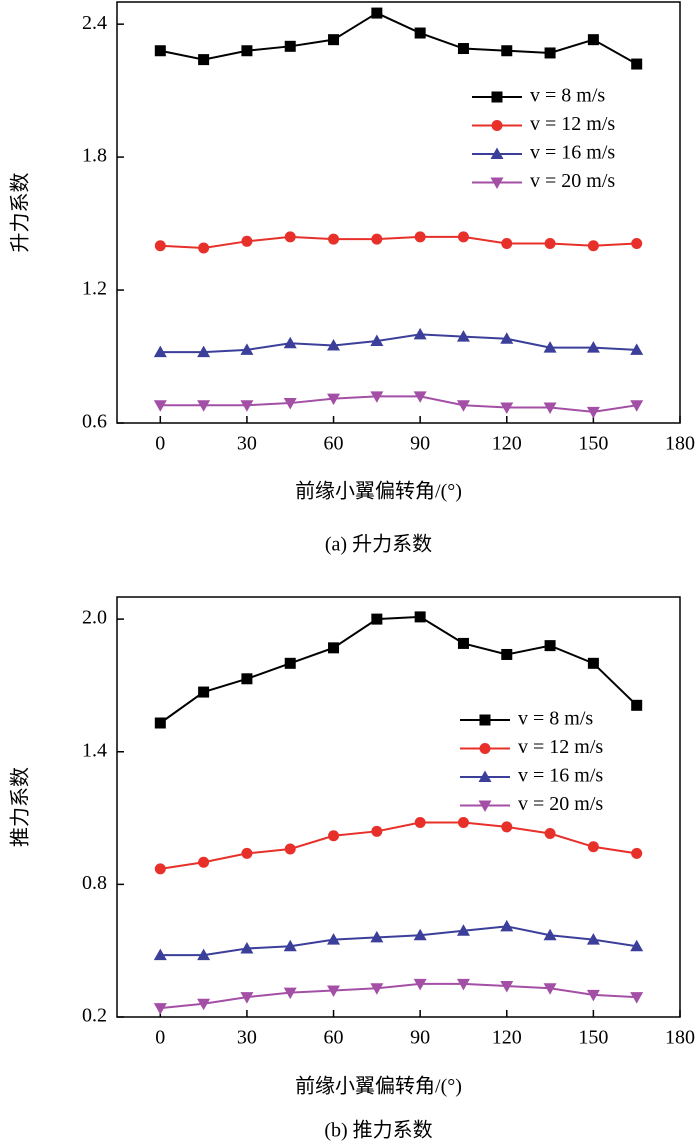  I want to click on legend-label: v = 8 m/s, so click(567, 96).